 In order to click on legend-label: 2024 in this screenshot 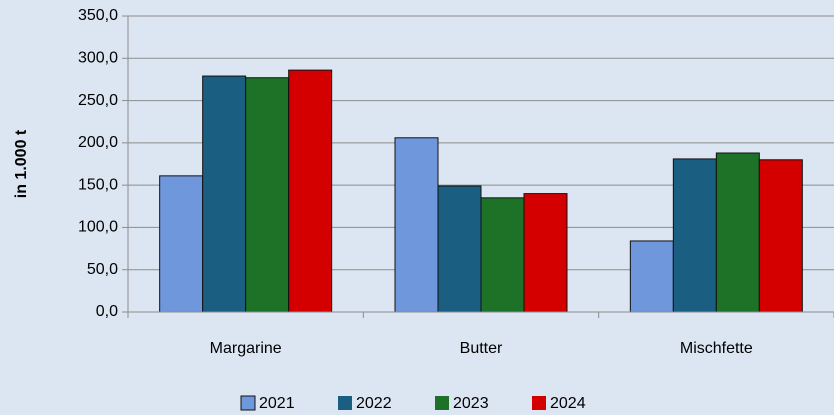, I will do `click(568, 403)`.